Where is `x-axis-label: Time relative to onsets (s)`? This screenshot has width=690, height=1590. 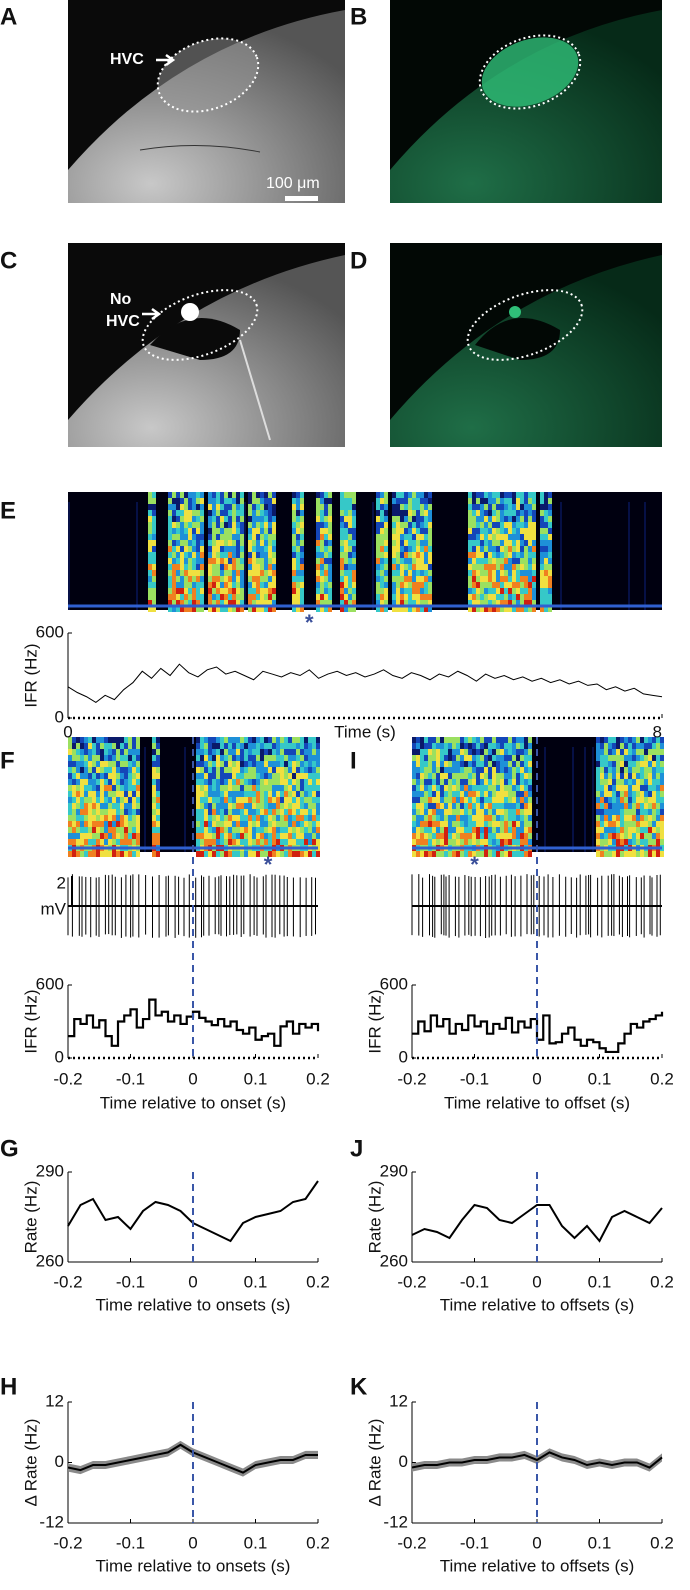 x-axis-label: Time relative to onsets (s) is located at coordinates (193, 1304).